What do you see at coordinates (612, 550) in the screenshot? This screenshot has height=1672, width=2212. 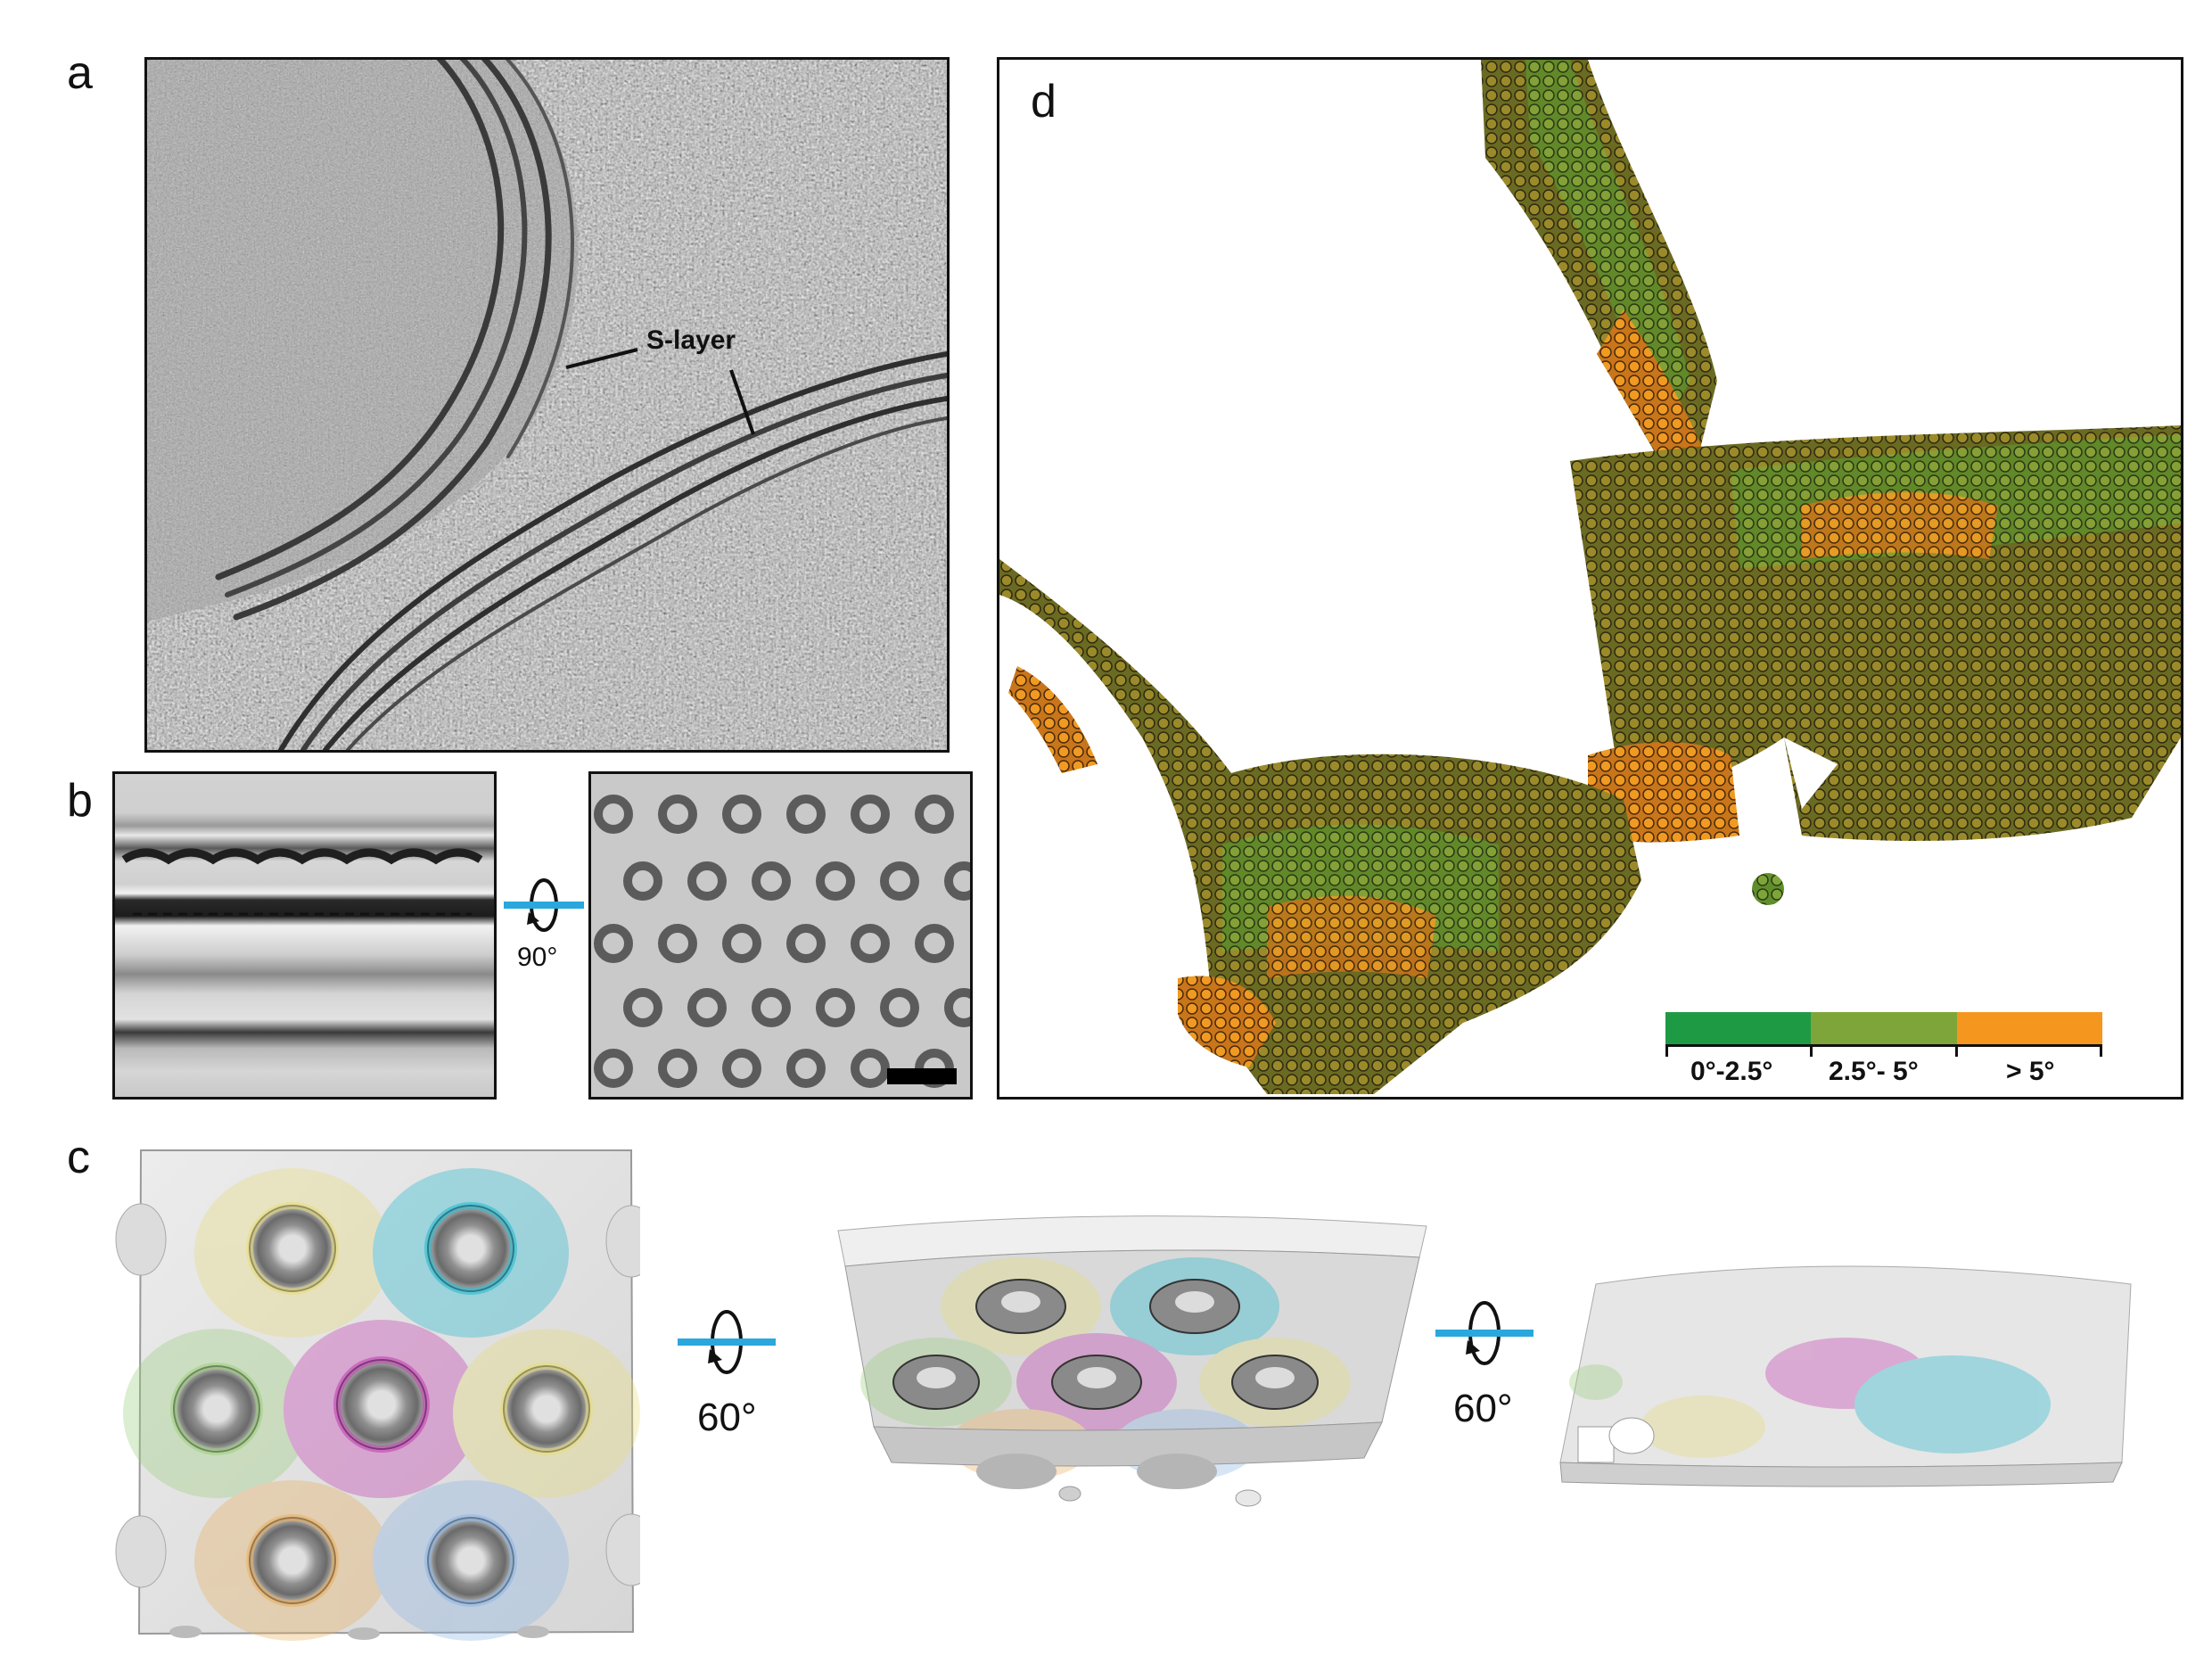 I see `adjacent-cell-envelope` at bounding box center [612, 550].